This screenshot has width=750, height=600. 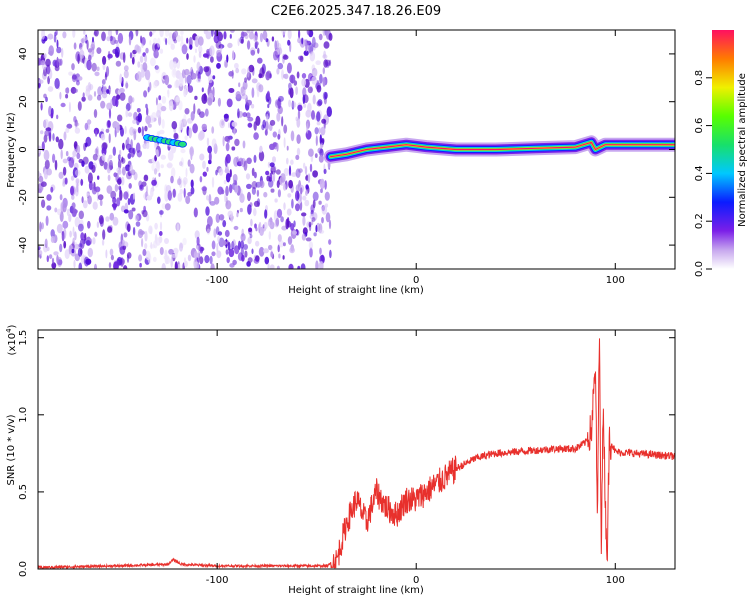 What do you see at coordinates (356, 290) in the screenshot?
I see `spectrogram-x-label: Height of straight line (km)` at bounding box center [356, 290].